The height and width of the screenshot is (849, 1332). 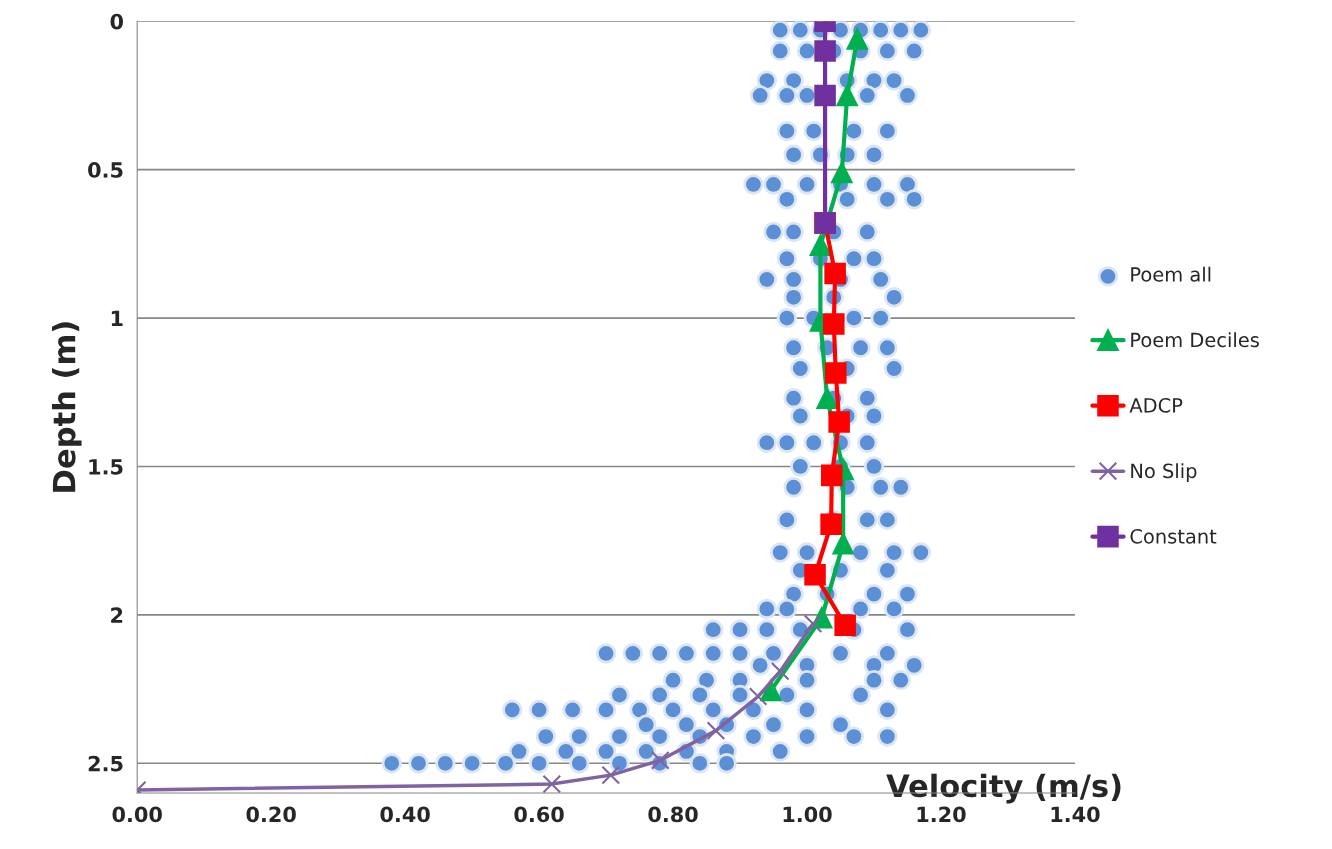 What do you see at coordinates (673, 814) in the screenshot?
I see `x-tick-label: 0.80` at bounding box center [673, 814].